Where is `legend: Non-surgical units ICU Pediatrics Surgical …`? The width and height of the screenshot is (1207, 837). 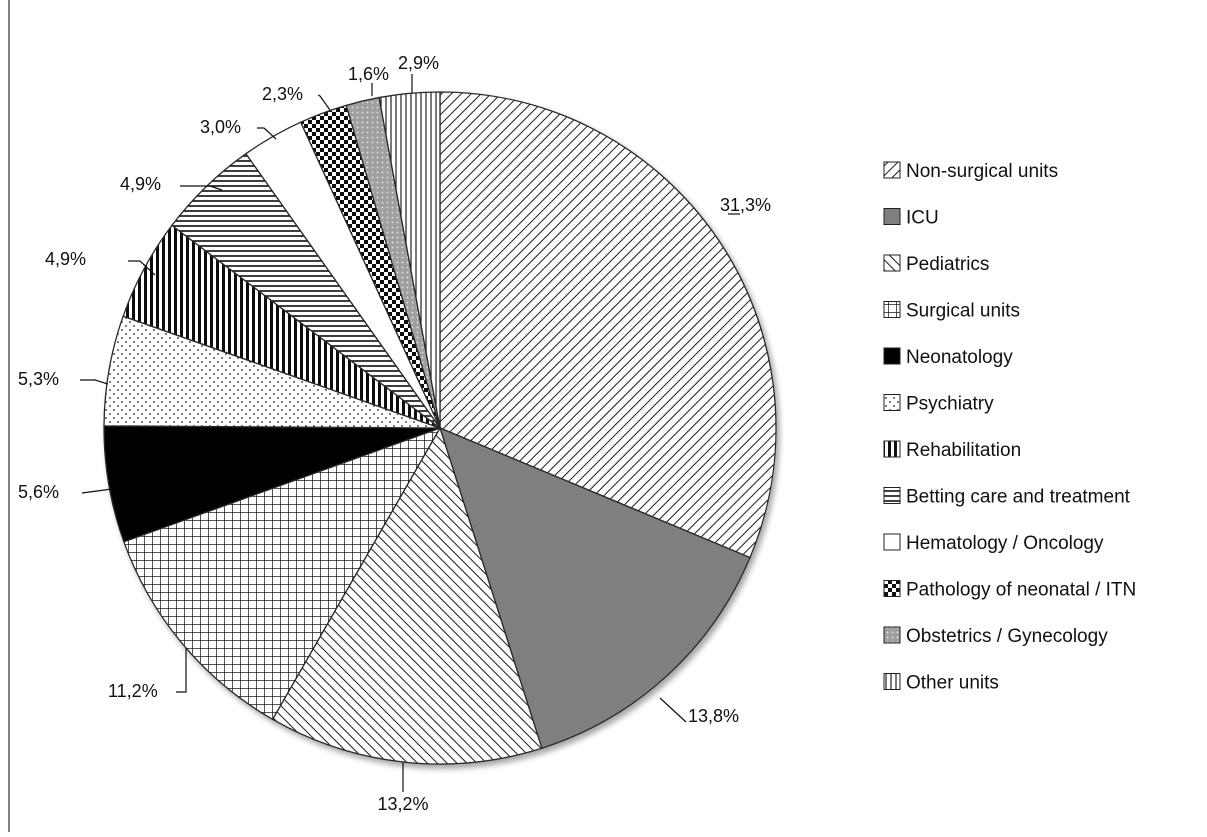 legend: Non-surgical units ICU Pediatrics Surgical … is located at coordinates (1009, 427).